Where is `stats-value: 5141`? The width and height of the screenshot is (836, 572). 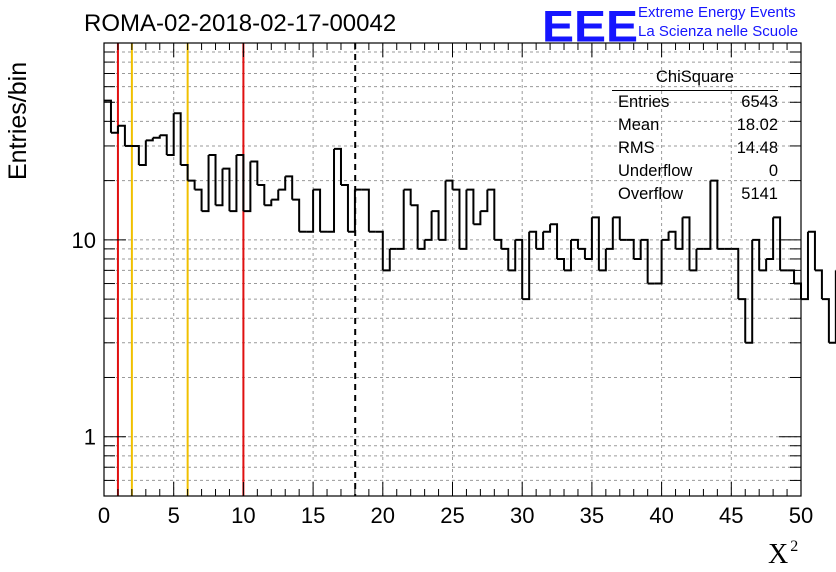 stats-value: 5141 is located at coordinates (759, 194).